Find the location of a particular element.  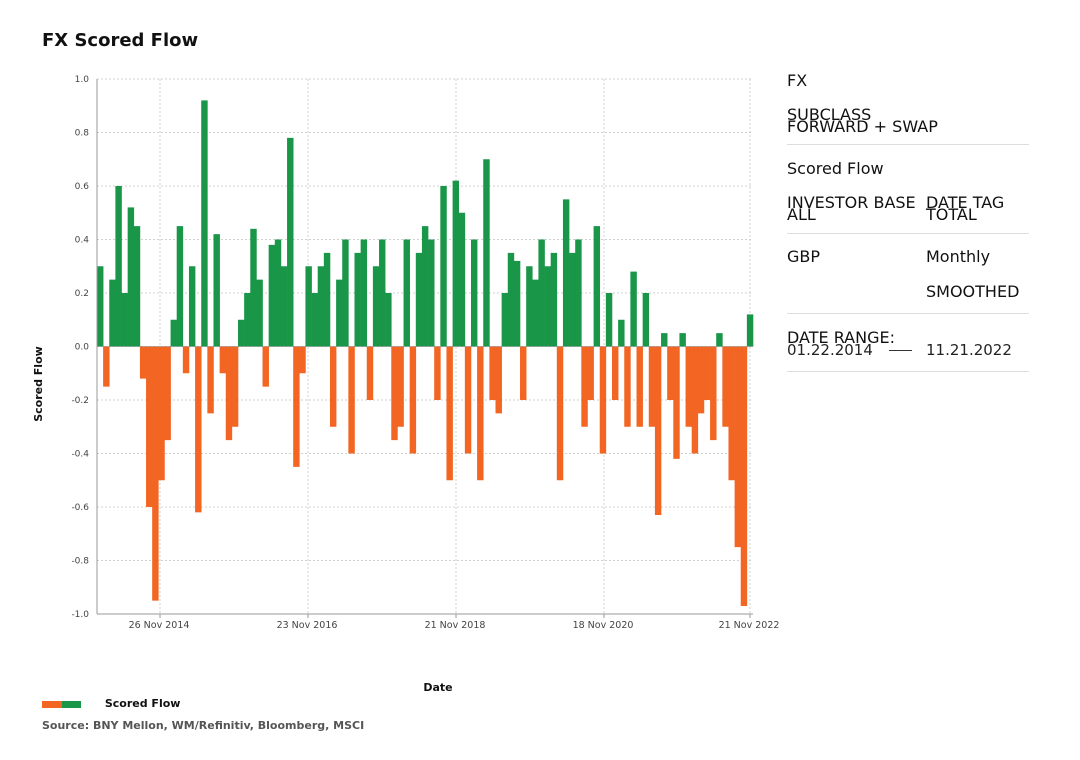

date-end: 11.21.2022 is located at coordinates (969, 350).